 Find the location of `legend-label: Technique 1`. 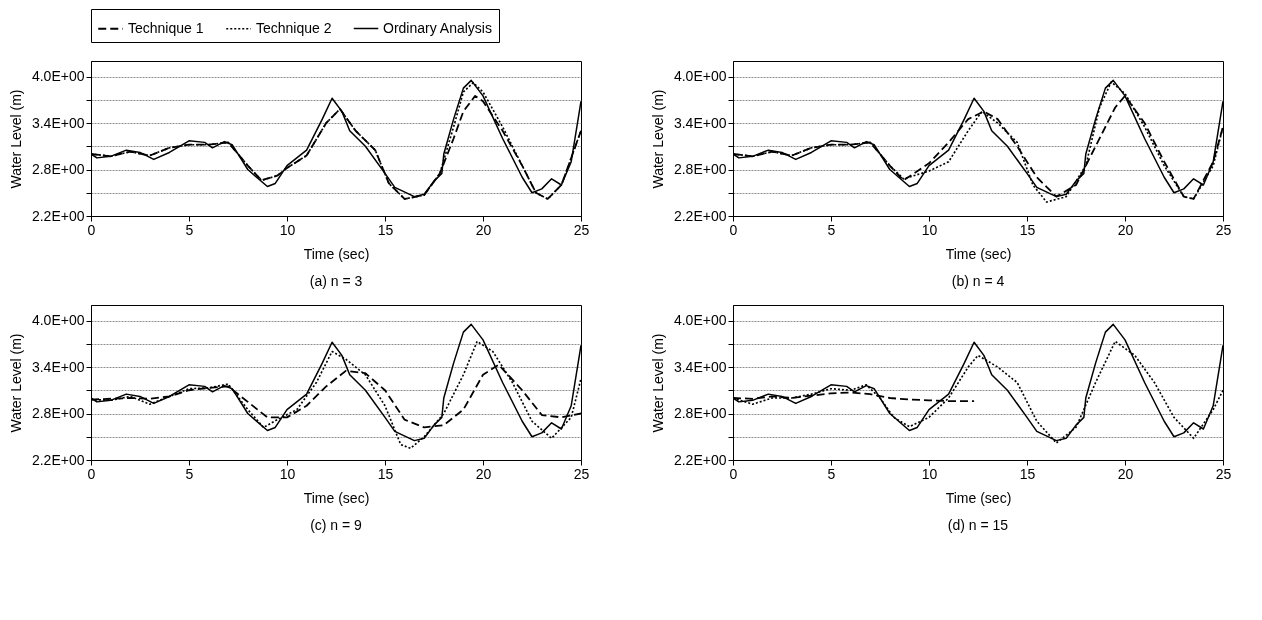

legend-label: Technique 1 is located at coordinates (166, 27).